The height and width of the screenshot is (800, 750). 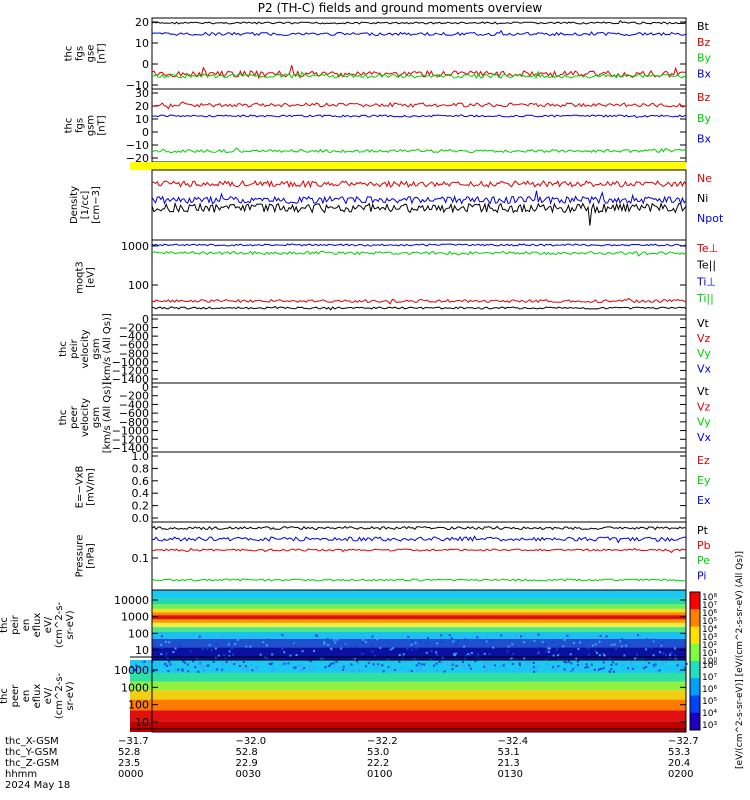 What do you see at coordinates (701, 575) in the screenshot?
I see `legend-entry-Pi: Pi` at bounding box center [701, 575].